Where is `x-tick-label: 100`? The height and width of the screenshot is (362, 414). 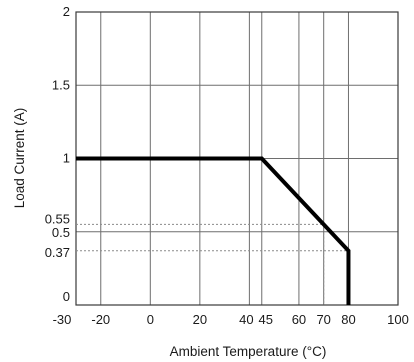 x-tick-label: 100 is located at coordinates (398, 319).